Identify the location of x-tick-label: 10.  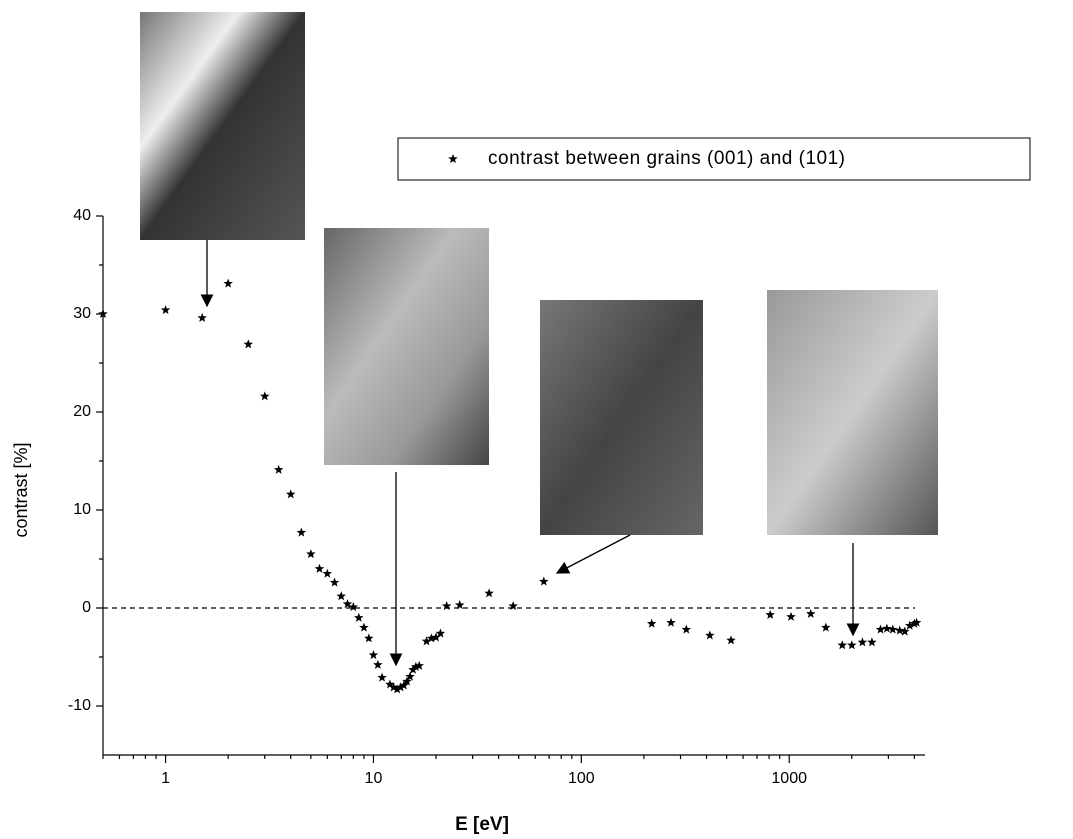
(374, 778).